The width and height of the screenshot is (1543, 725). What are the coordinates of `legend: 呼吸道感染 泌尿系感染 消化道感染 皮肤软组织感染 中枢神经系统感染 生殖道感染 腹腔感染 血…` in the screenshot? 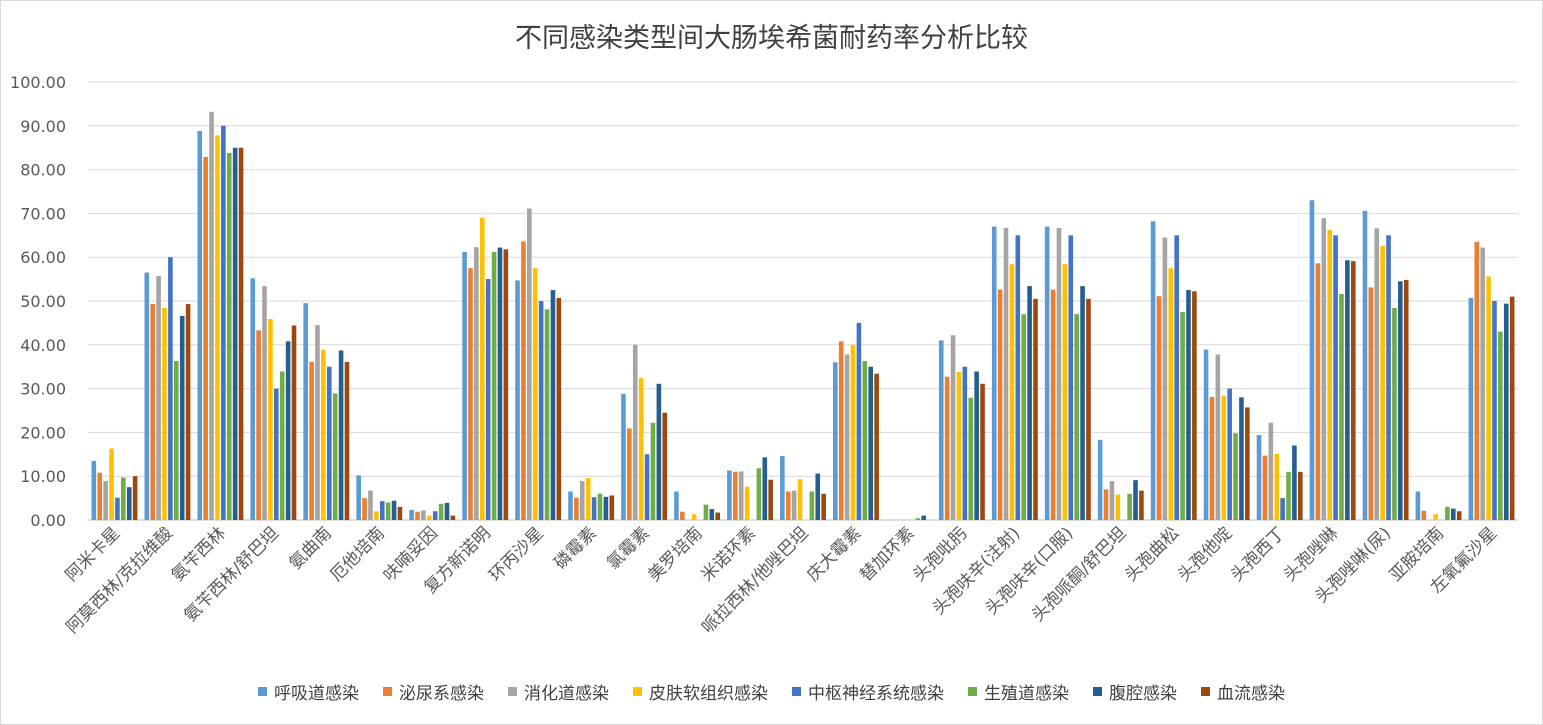 It's located at (771, 691).